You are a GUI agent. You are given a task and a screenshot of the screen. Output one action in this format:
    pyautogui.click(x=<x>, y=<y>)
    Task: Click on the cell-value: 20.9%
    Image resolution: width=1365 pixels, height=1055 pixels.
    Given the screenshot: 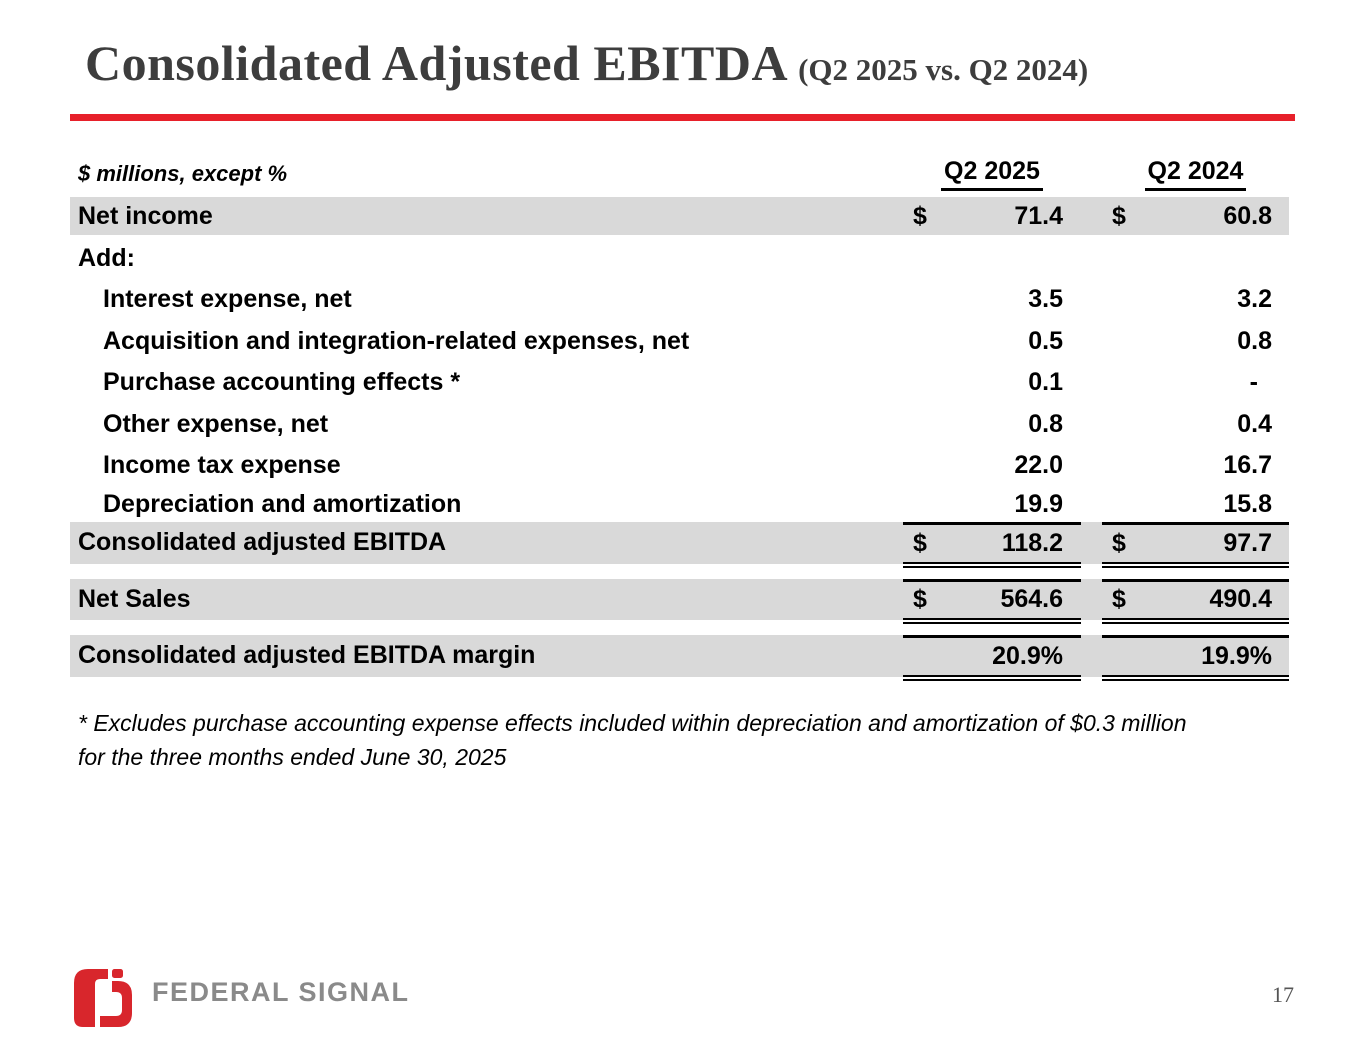 What is the action you would take?
    pyautogui.click(x=1027, y=655)
    